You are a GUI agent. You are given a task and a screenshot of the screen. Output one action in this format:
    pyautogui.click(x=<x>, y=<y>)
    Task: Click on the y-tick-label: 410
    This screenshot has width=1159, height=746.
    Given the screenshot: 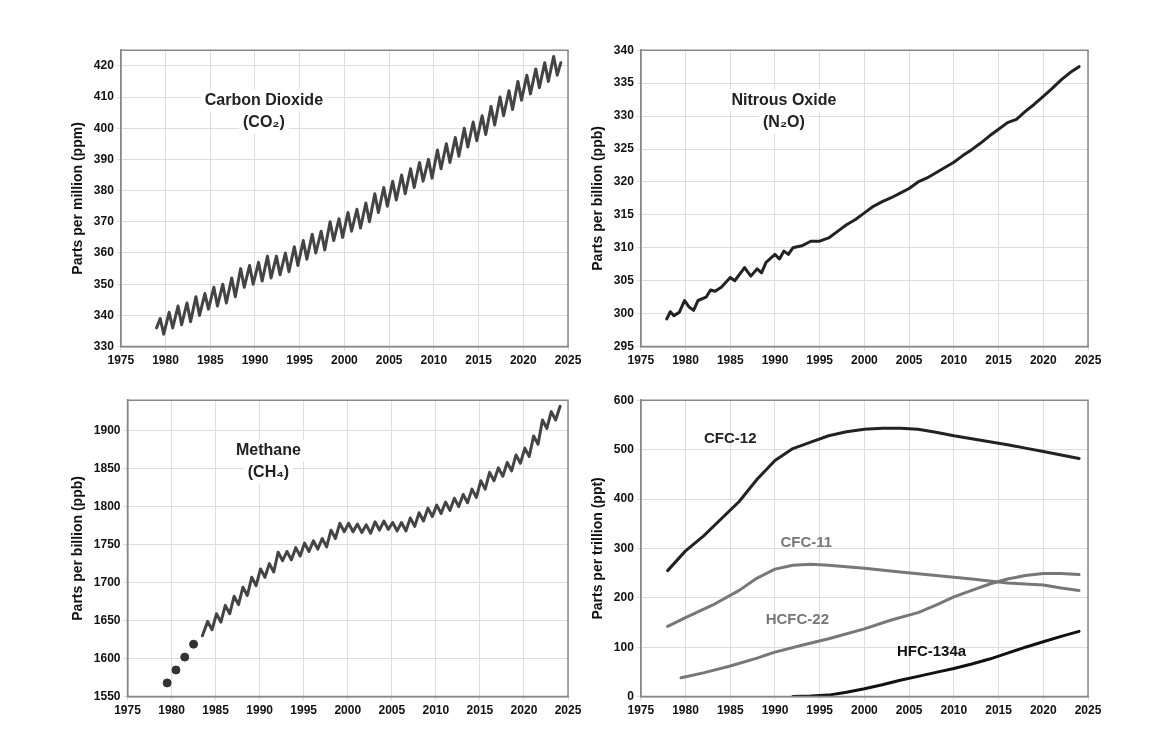 What is the action you would take?
    pyautogui.click(x=104, y=96)
    